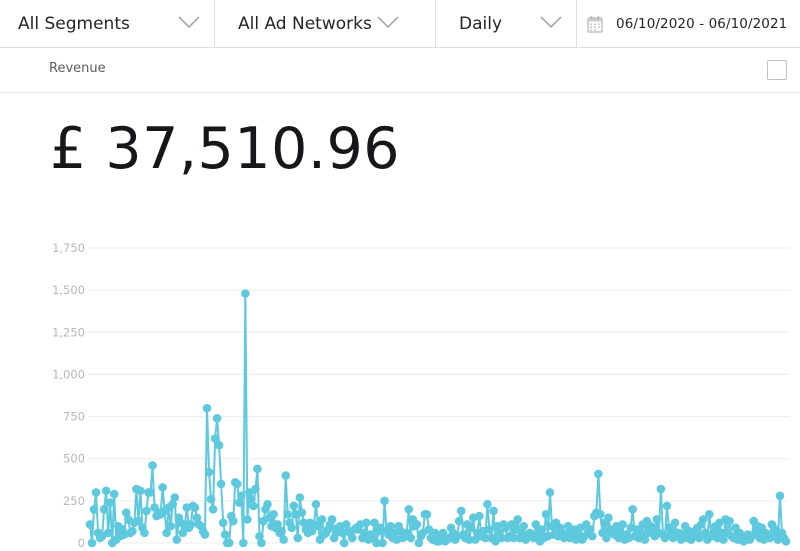 This screenshot has height=551, width=800. Describe the element at coordinates (688, 23) in the screenshot. I see `date-range-picker: 06/10/2020 - 06/10/2021` at that location.